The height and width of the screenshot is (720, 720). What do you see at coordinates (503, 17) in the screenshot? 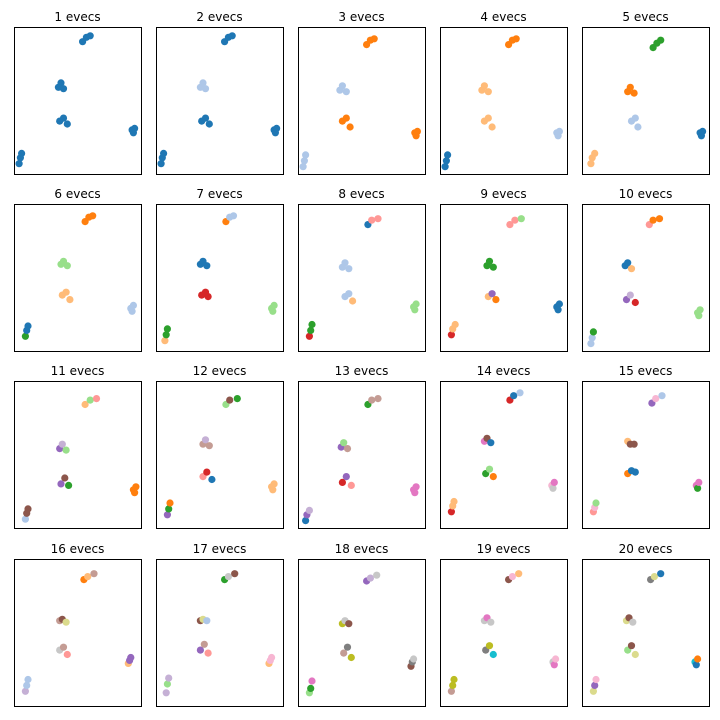
I see `subplot-title: 4 evecs` at bounding box center [503, 17].